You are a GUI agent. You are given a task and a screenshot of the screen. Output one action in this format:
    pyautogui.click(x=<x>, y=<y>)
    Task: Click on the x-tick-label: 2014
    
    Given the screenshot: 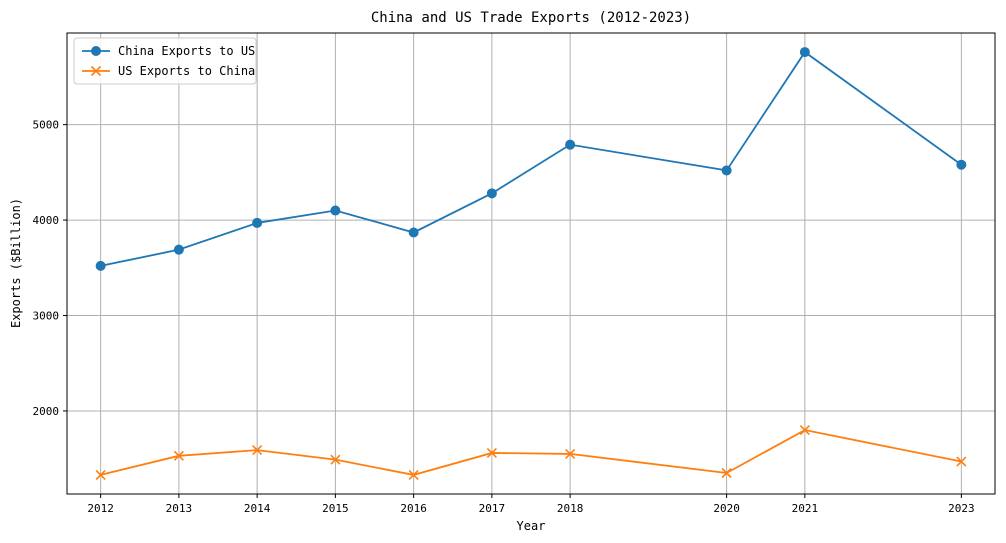 What is the action you would take?
    pyautogui.click(x=257, y=508)
    